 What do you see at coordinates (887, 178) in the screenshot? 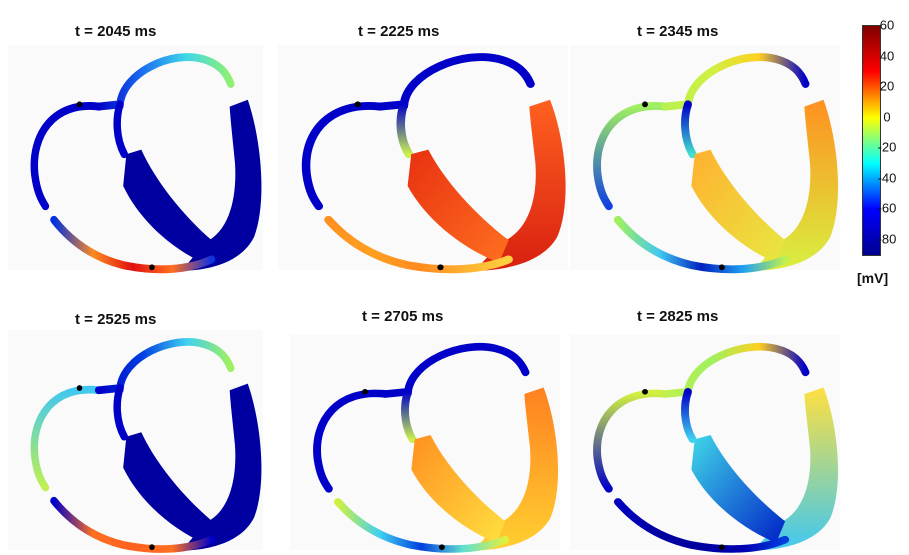
I see `colorbar-tick-label: -40` at bounding box center [887, 178].